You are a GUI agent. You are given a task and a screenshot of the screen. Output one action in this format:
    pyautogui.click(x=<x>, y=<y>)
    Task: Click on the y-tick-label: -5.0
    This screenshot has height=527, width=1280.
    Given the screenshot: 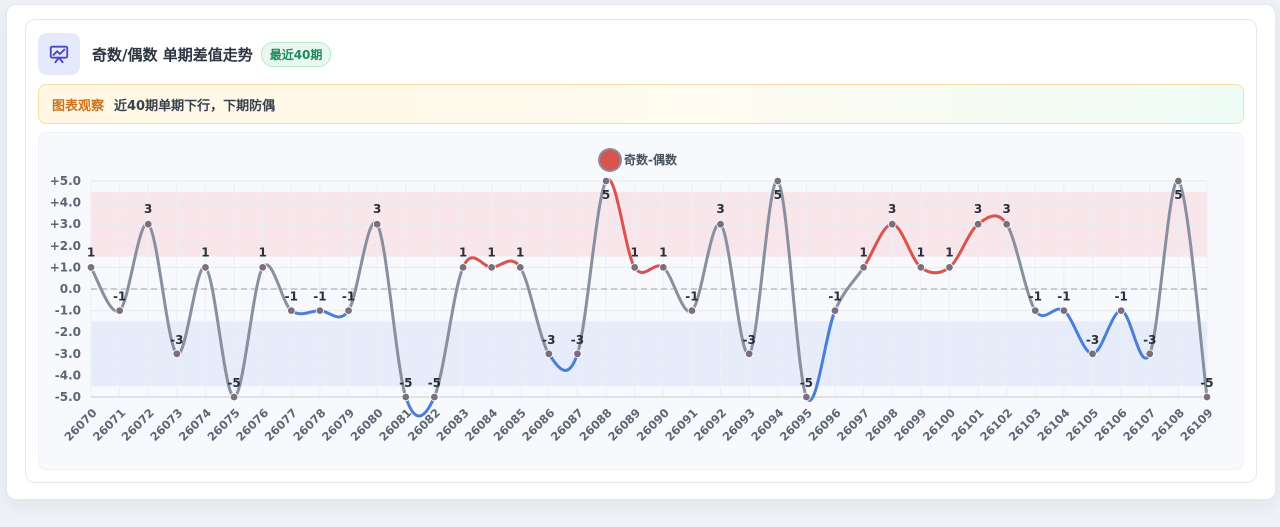 What is the action you would take?
    pyautogui.click(x=68, y=397)
    